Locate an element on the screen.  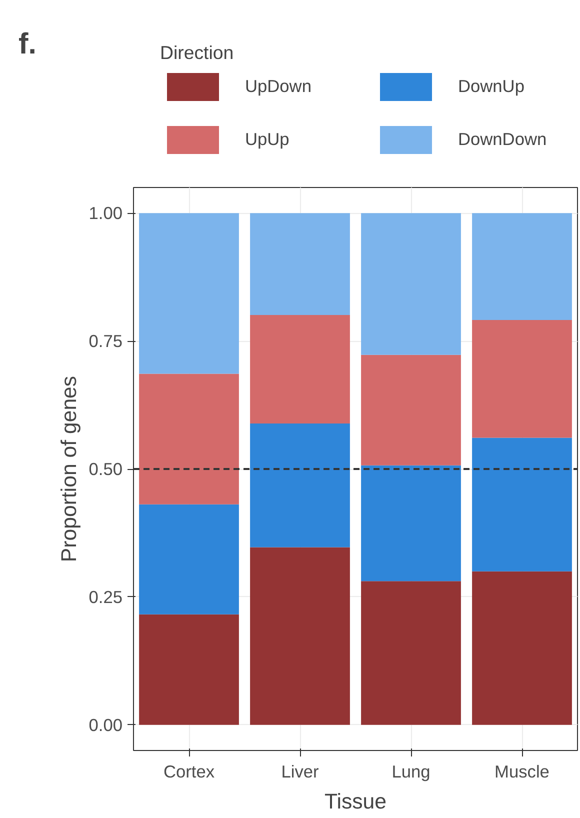
y-tick-label: 0.00 is located at coordinates (105, 724).